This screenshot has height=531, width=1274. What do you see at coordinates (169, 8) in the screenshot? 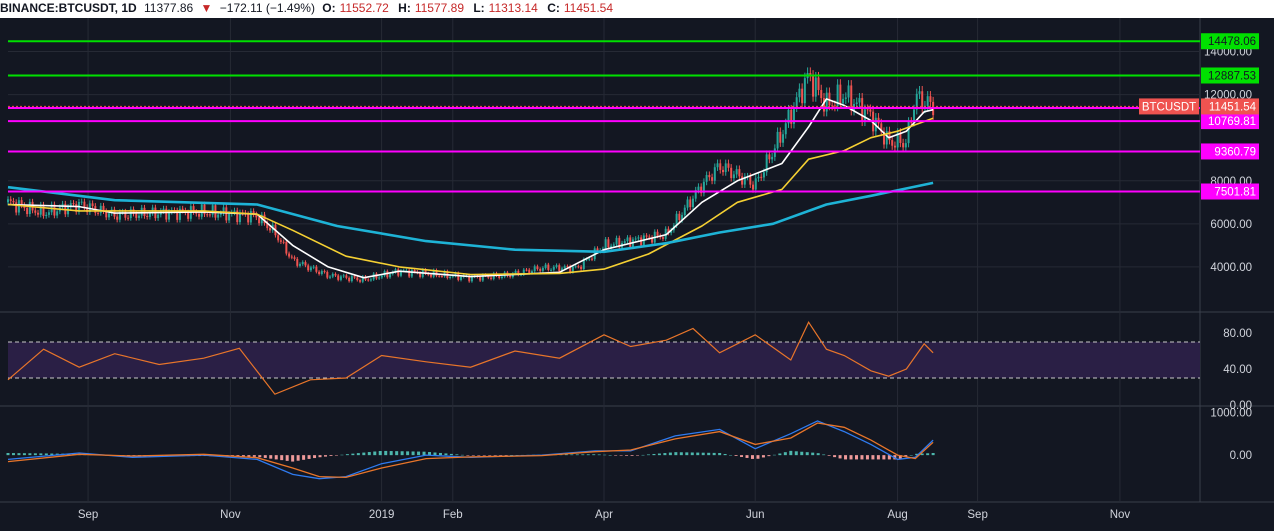
I see `price-value: 11377.86` at bounding box center [169, 8].